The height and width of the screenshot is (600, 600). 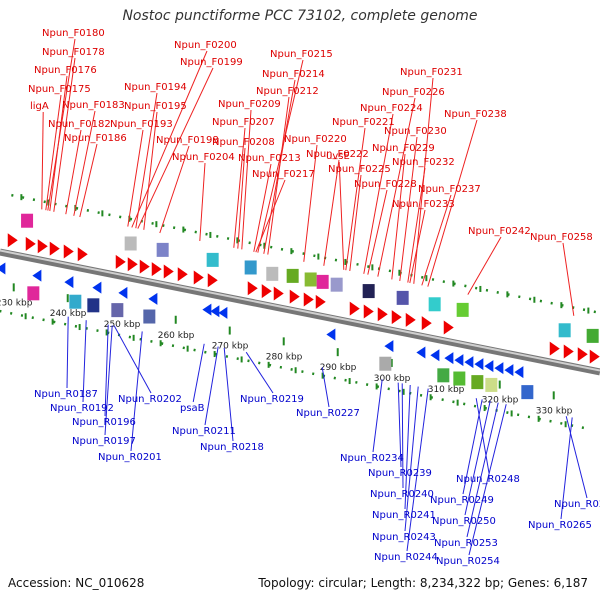 I want to click on forward-gene-label: ligA, so click(x=39, y=106).